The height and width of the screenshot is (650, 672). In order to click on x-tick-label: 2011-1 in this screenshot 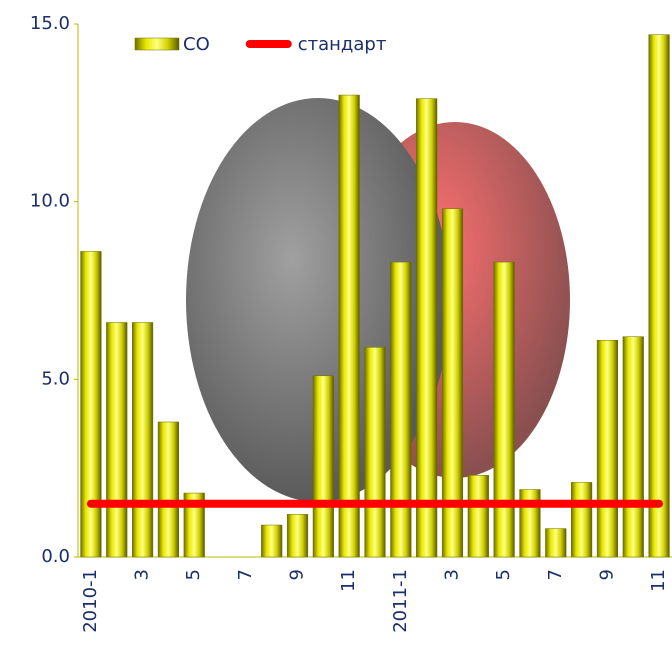, I will do `click(400, 601)`.